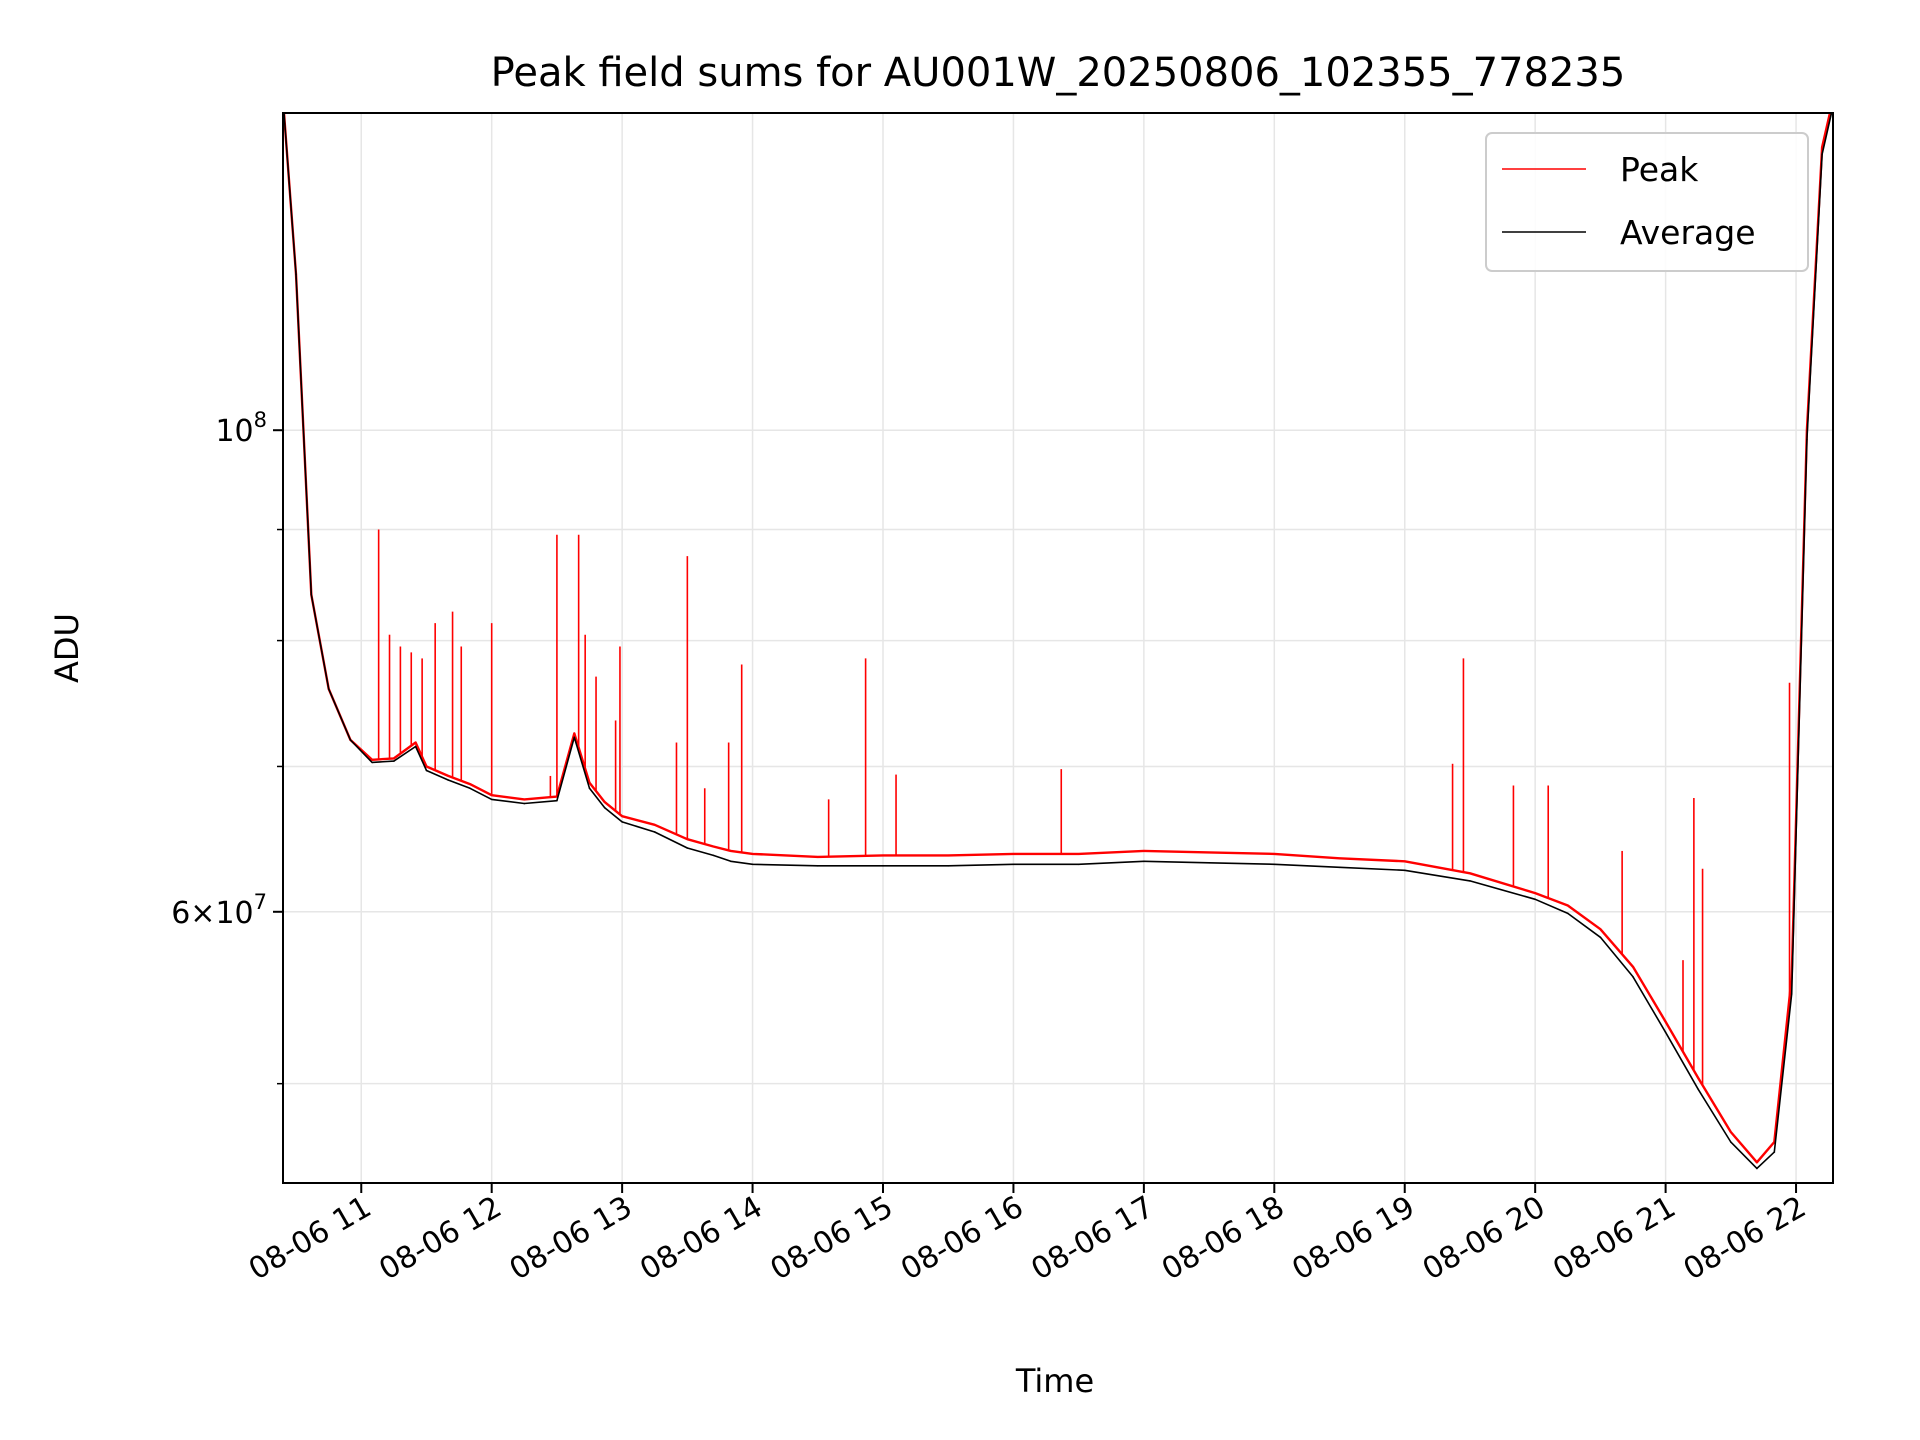 This screenshot has width=1920, height=1440. Describe the element at coordinates (67, 648) in the screenshot. I see `y-axis-label: ADU` at that location.